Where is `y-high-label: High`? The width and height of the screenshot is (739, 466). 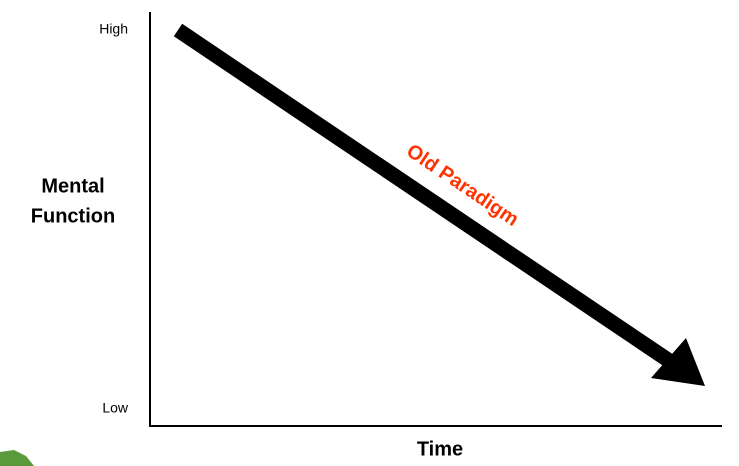 y-high-label: High is located at coordinates (113, 29).